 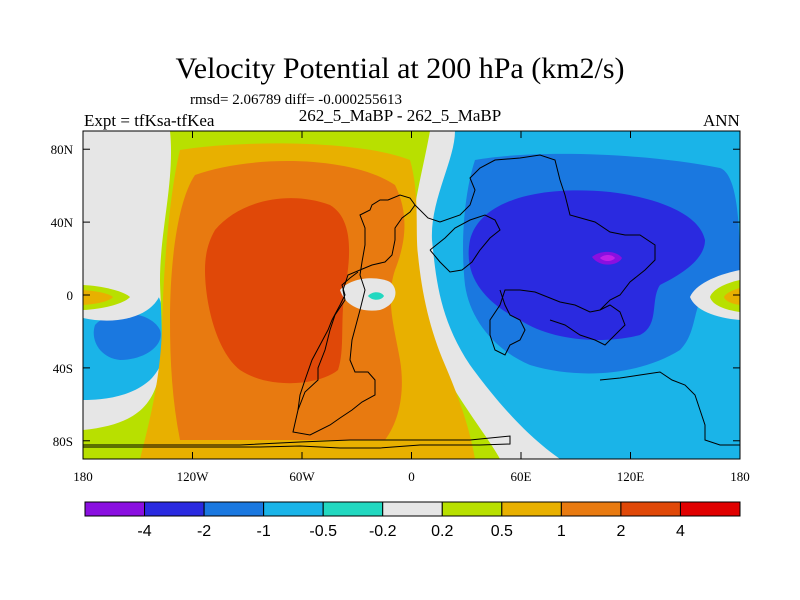 I want to click on x-tick-label: 60W, so click(x=302, y=476).